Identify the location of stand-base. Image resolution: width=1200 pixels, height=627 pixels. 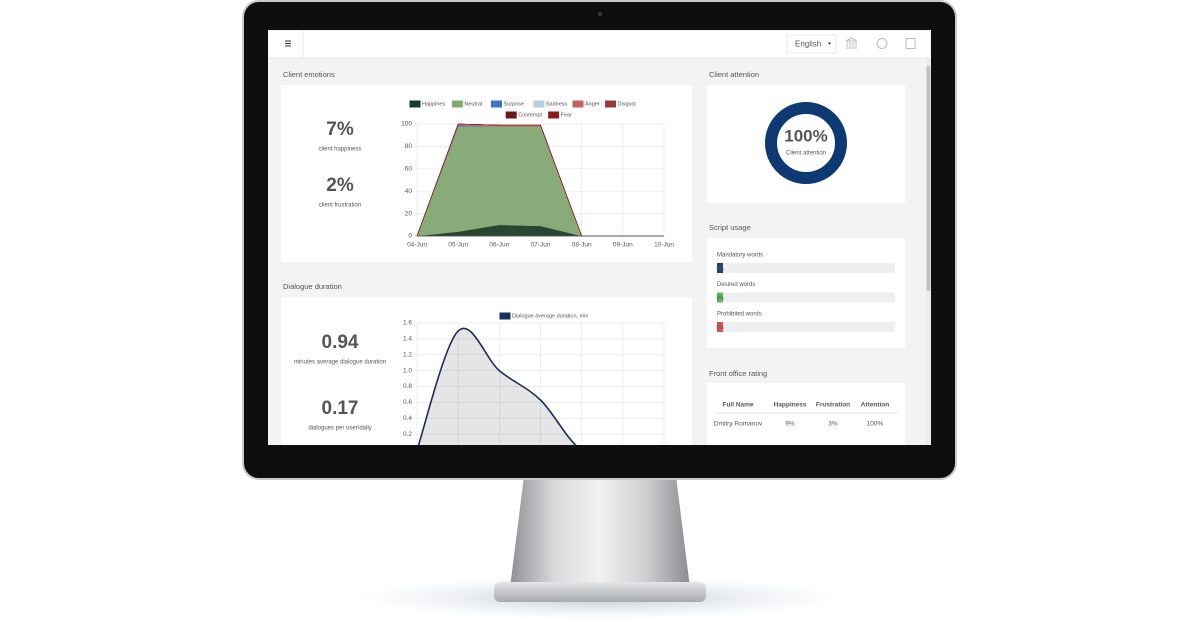
(600, 592).